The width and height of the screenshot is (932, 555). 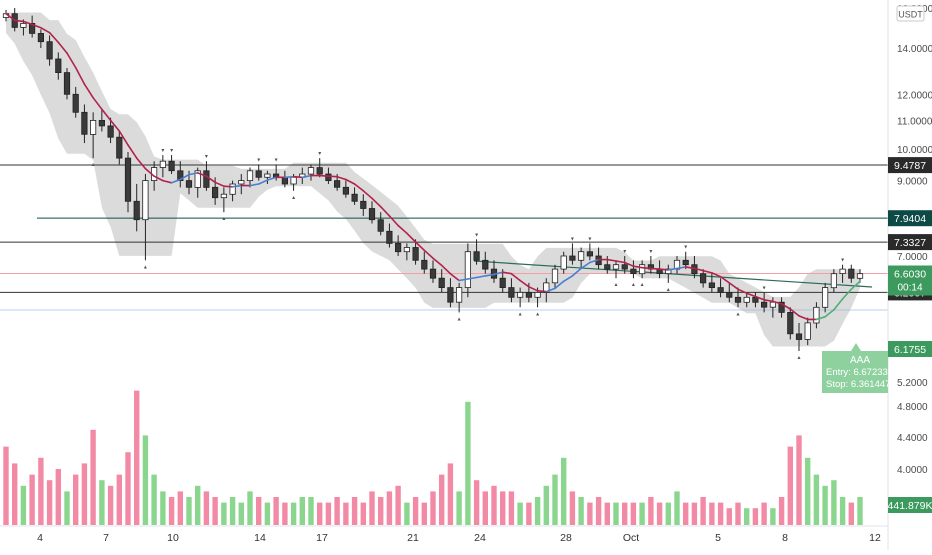 What do you see at coordinates (910, 13) in the screenshot?
I see `currency-badge: USDT` at bounding box center [910, 13].